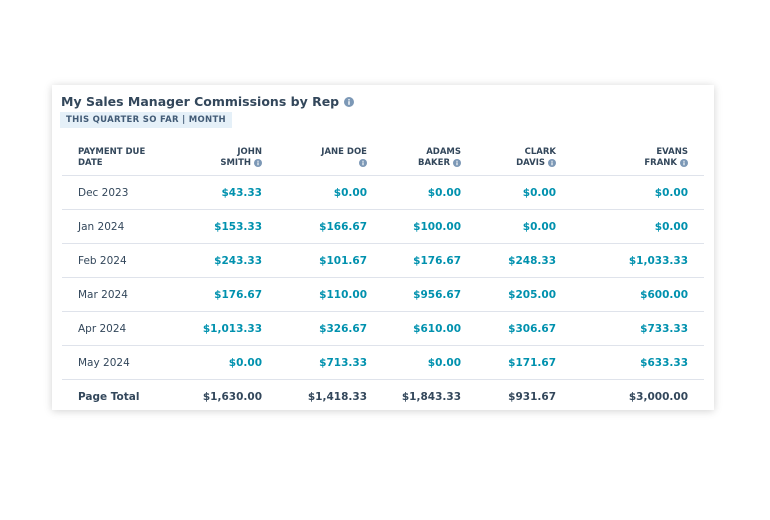 This screenshot has height=520, width=770. I want to click on report-title: My Sales Manager Commissions by Rep, so click(200, 101).